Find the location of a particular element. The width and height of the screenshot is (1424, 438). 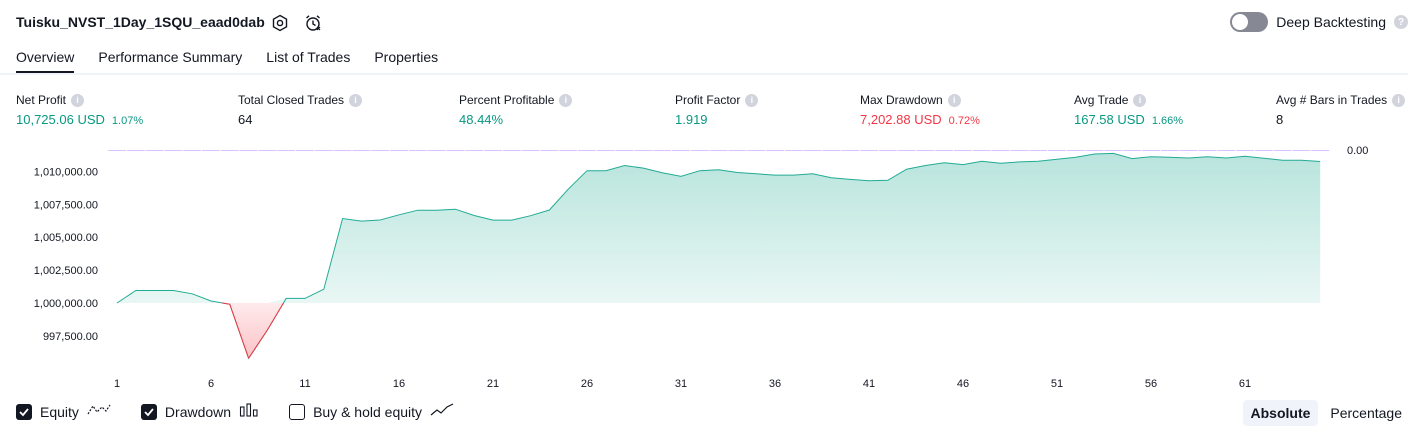

percentage-button: Percentage is located at coordinates (1366, 413).